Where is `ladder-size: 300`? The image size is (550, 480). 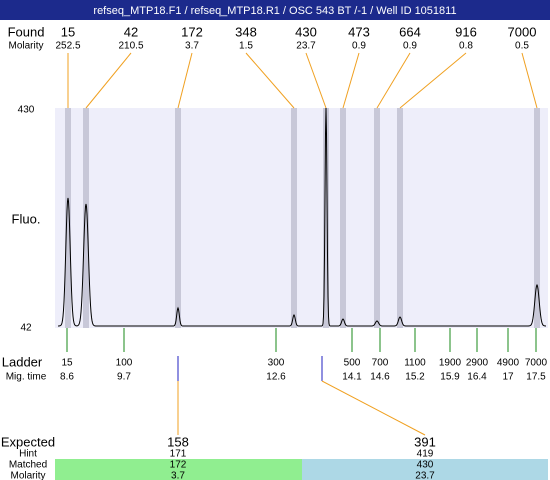 ladder-size: 300 is located at coordinates (276, 363).